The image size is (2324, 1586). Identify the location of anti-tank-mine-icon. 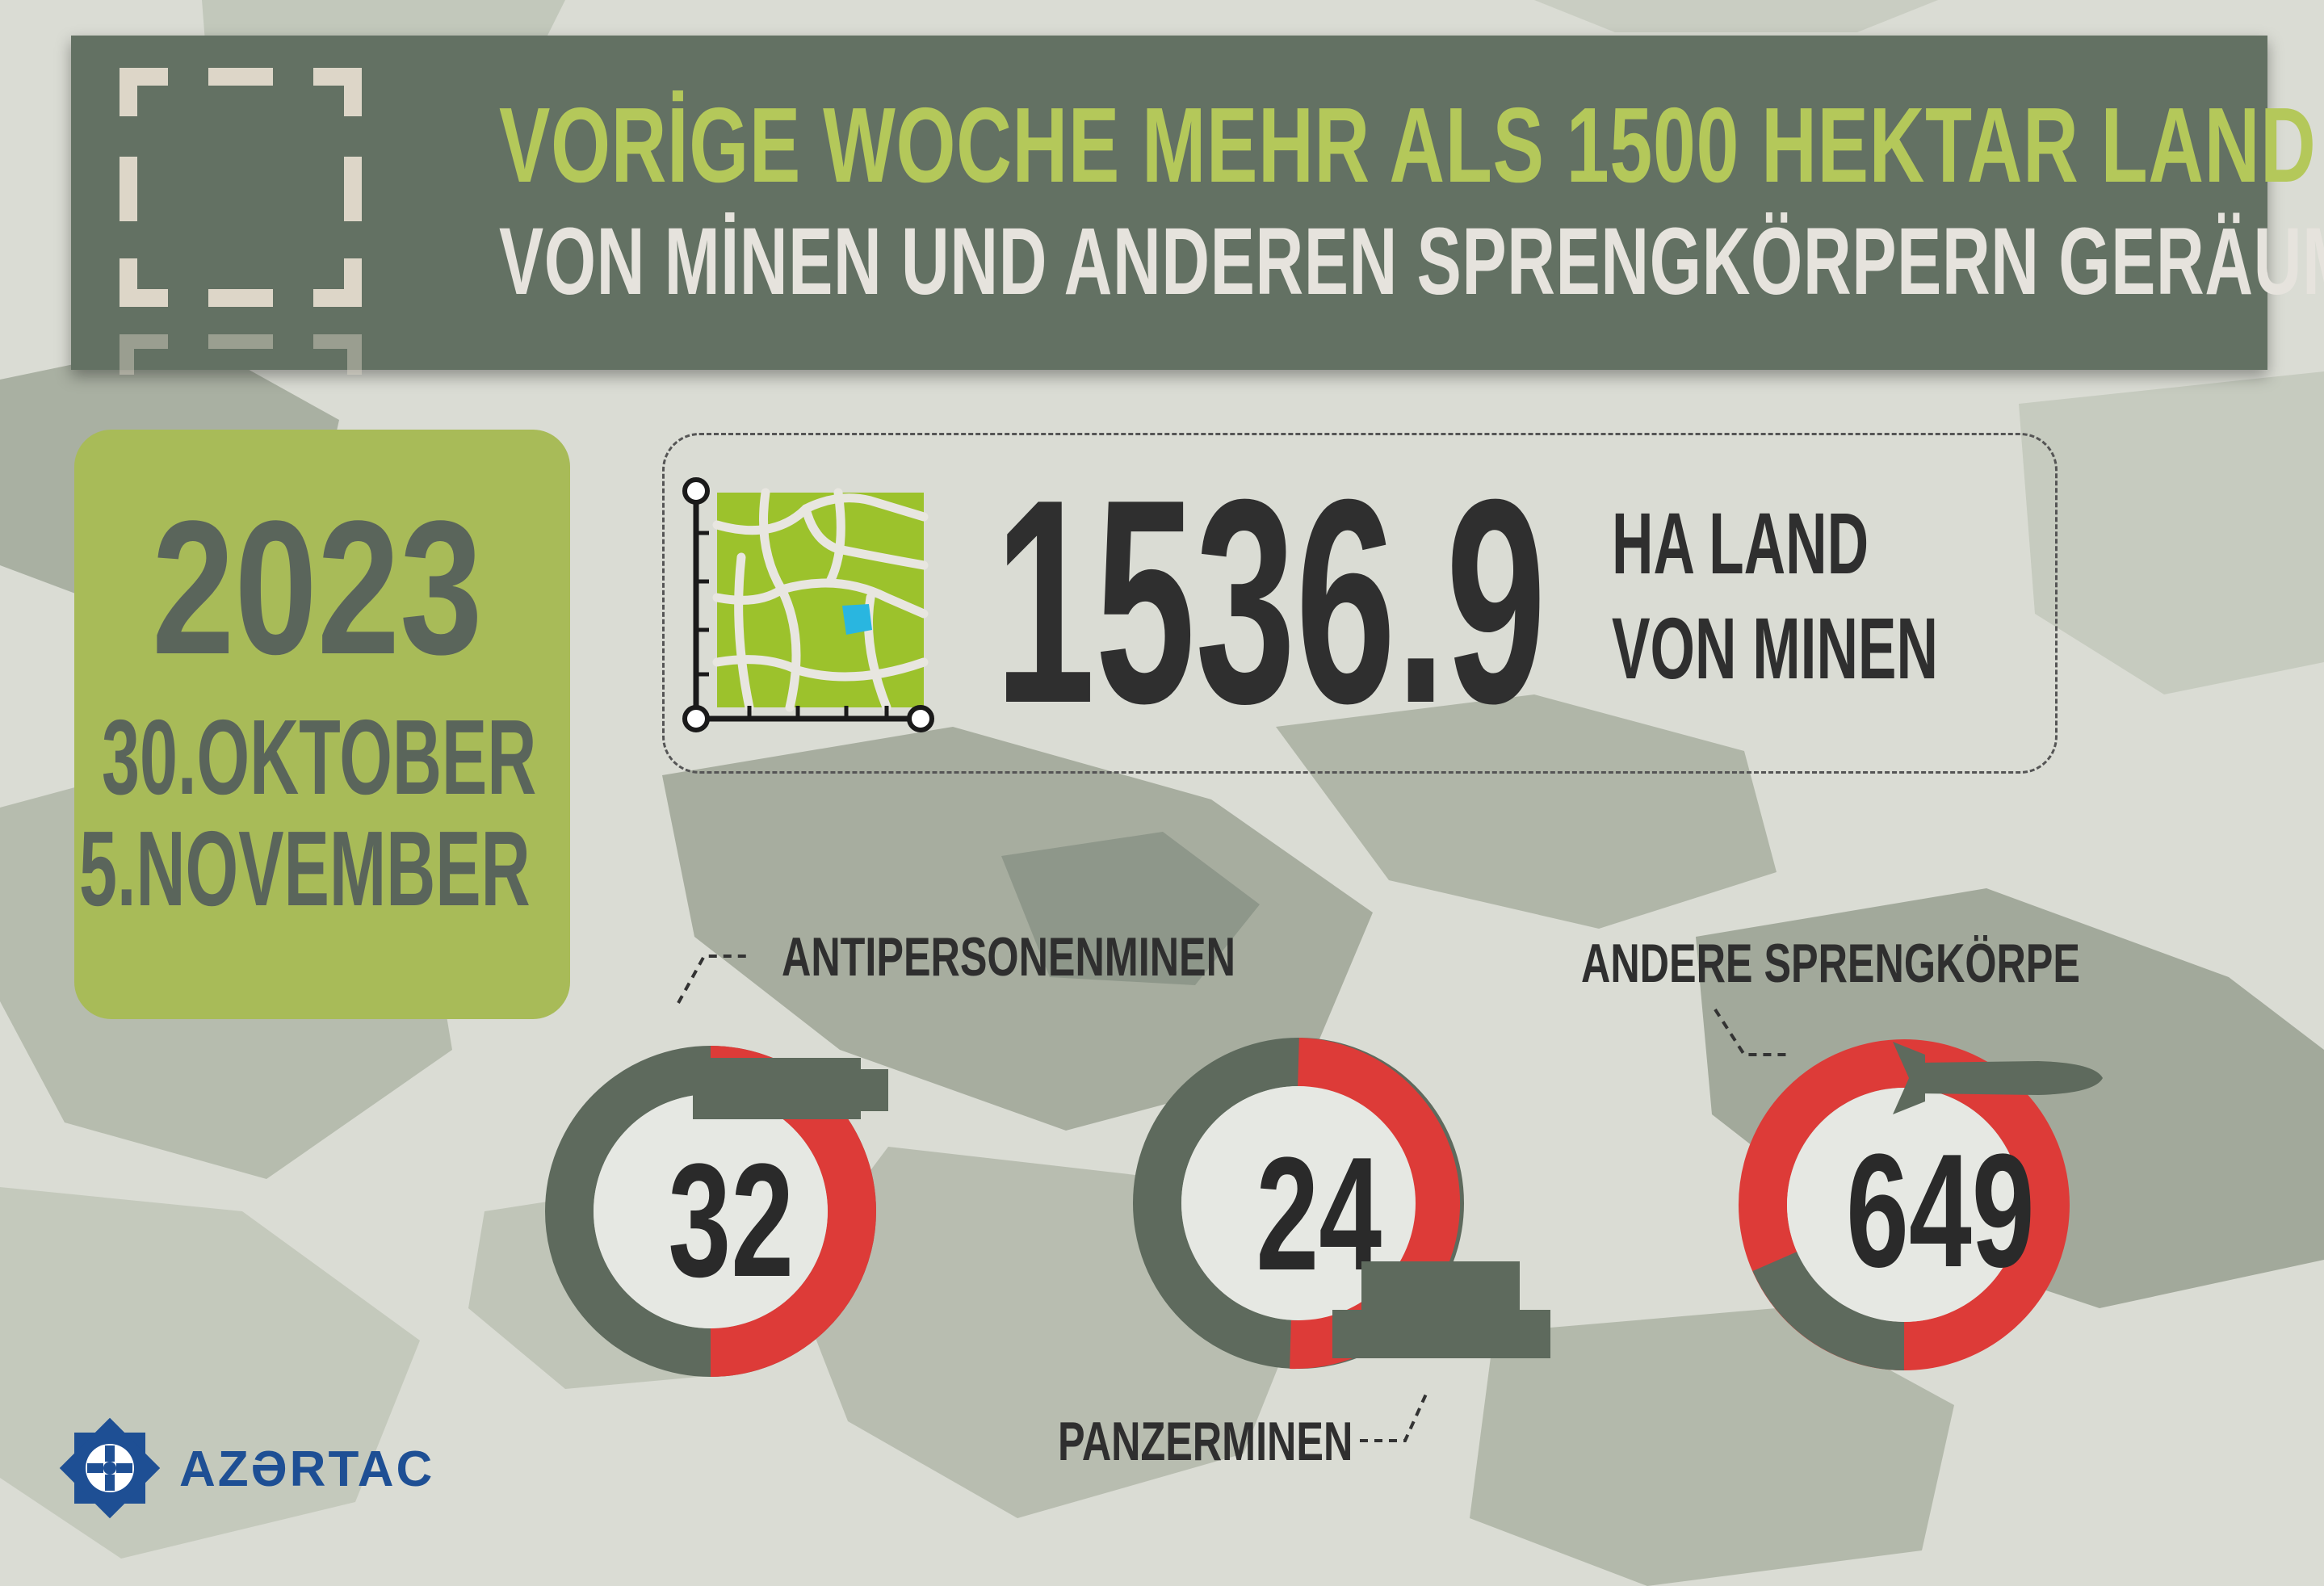
(1441, 1309).